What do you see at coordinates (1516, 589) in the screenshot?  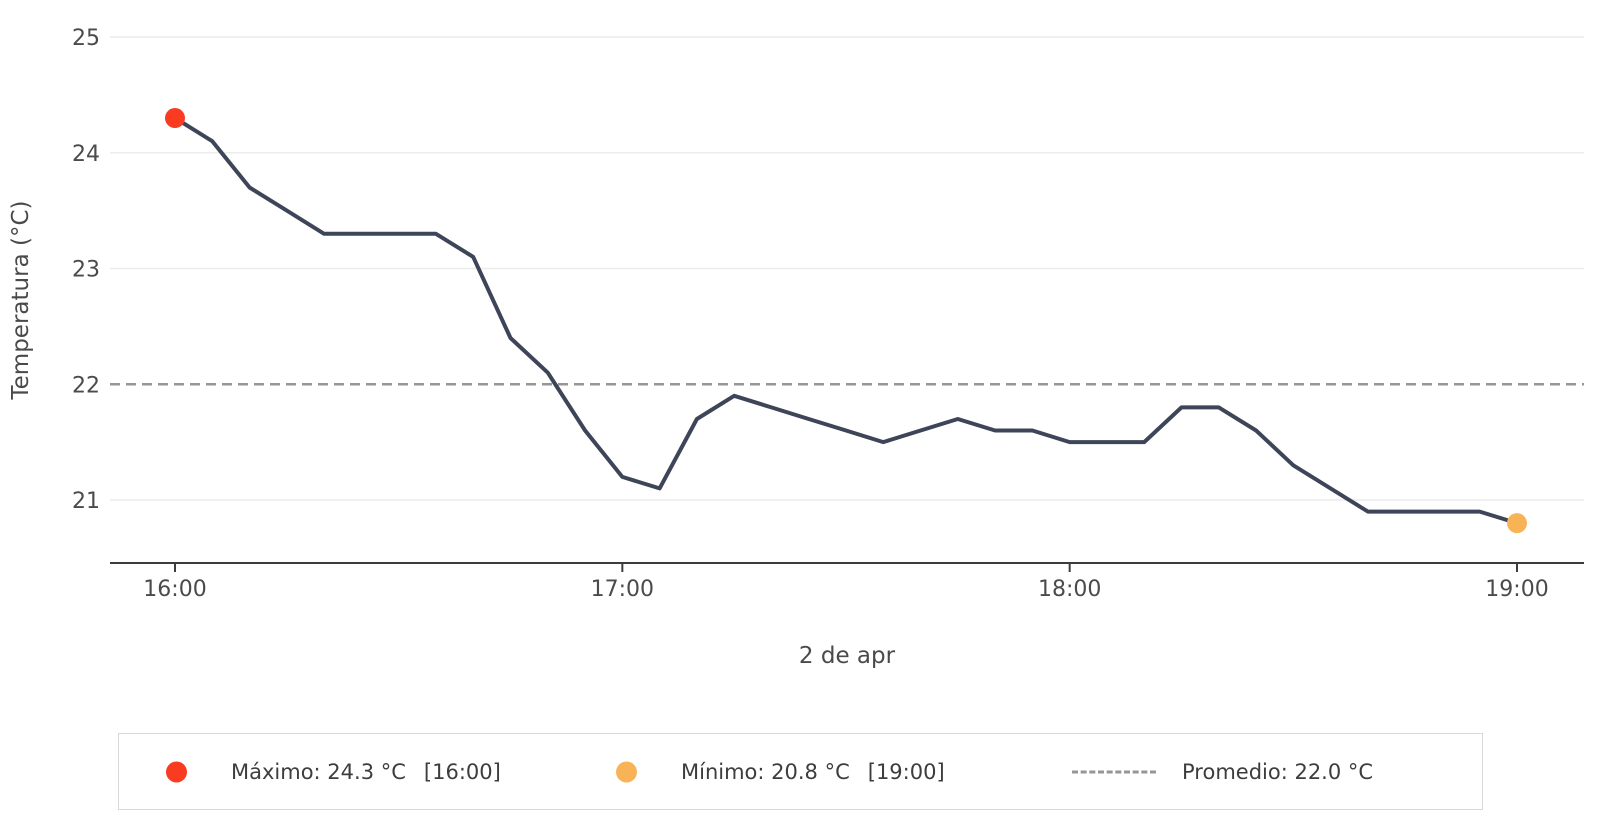 I see `x-tick-label: 19:00` at bounding box center [1516, 589].